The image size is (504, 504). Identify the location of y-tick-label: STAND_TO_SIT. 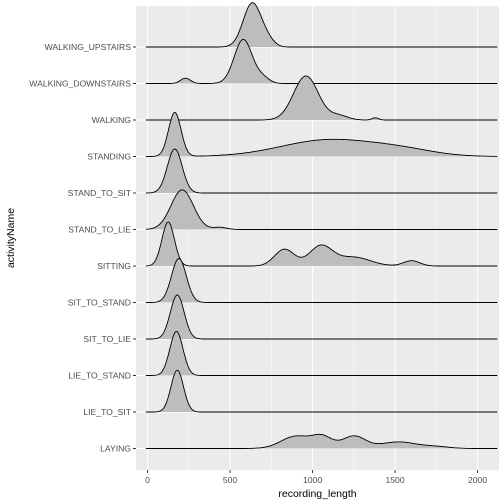
(100, 193).